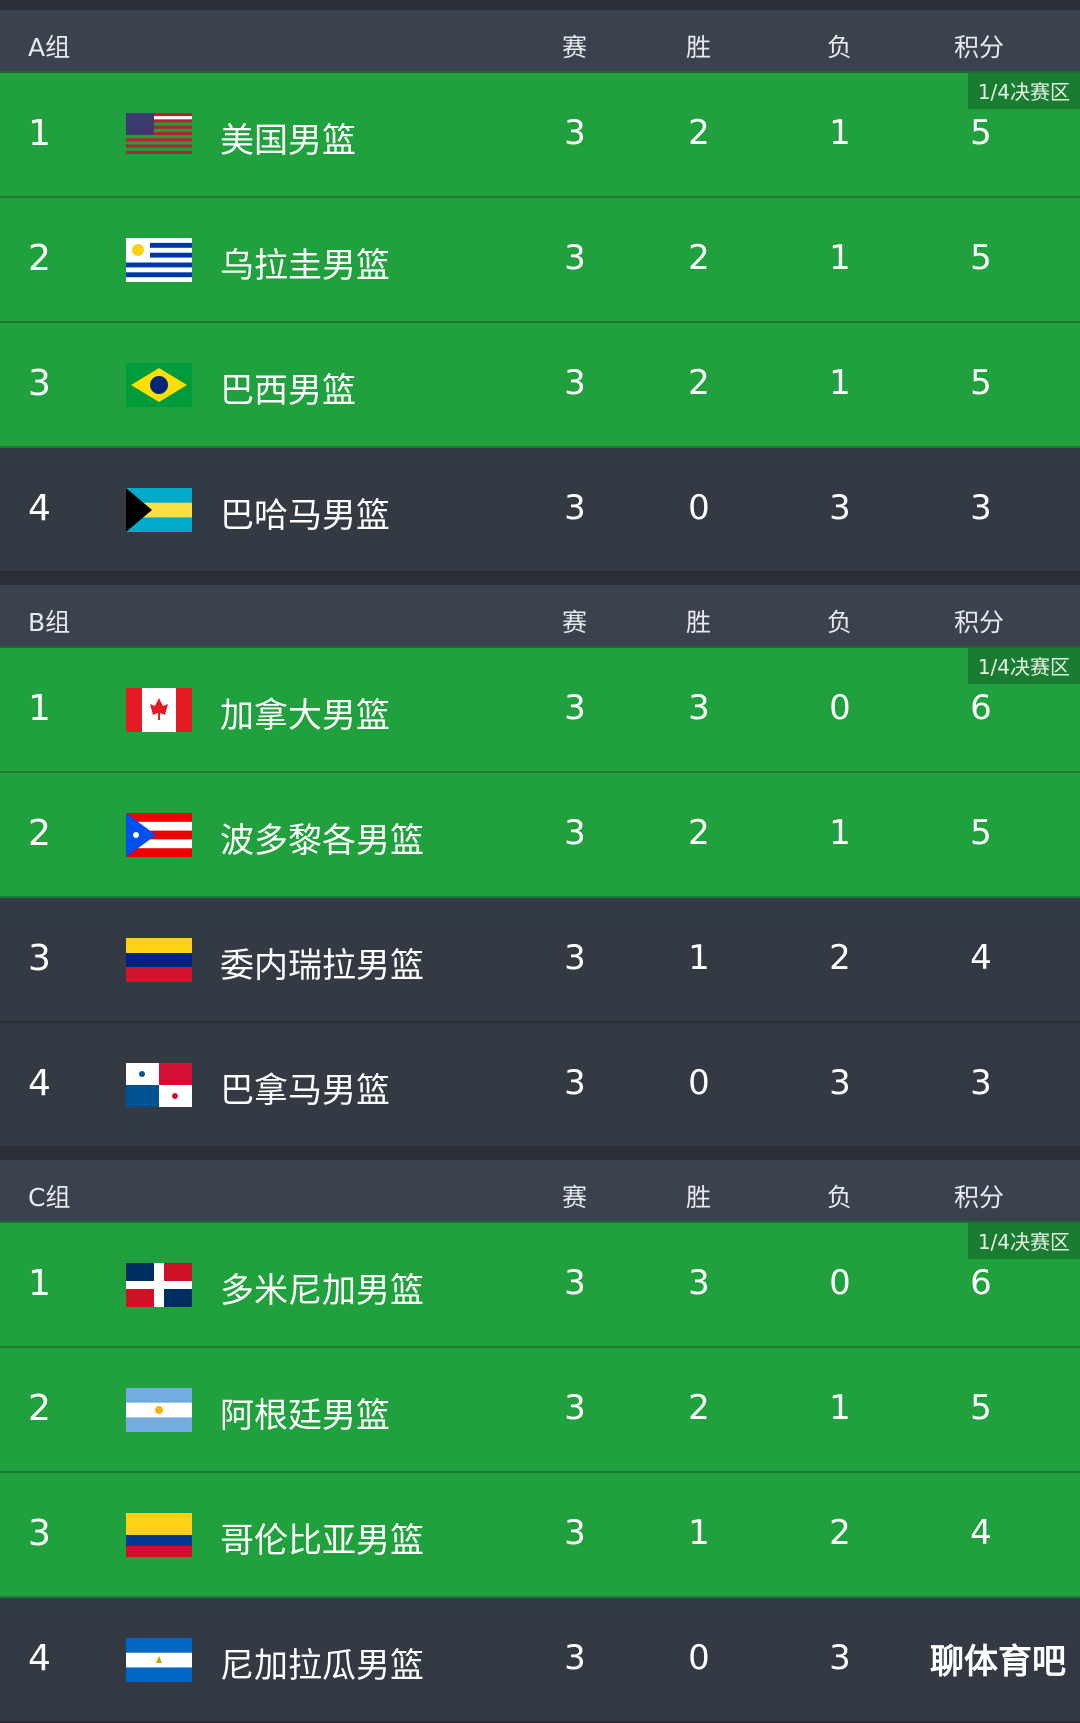  I want to click on group-name: A组, so click(49, 47).